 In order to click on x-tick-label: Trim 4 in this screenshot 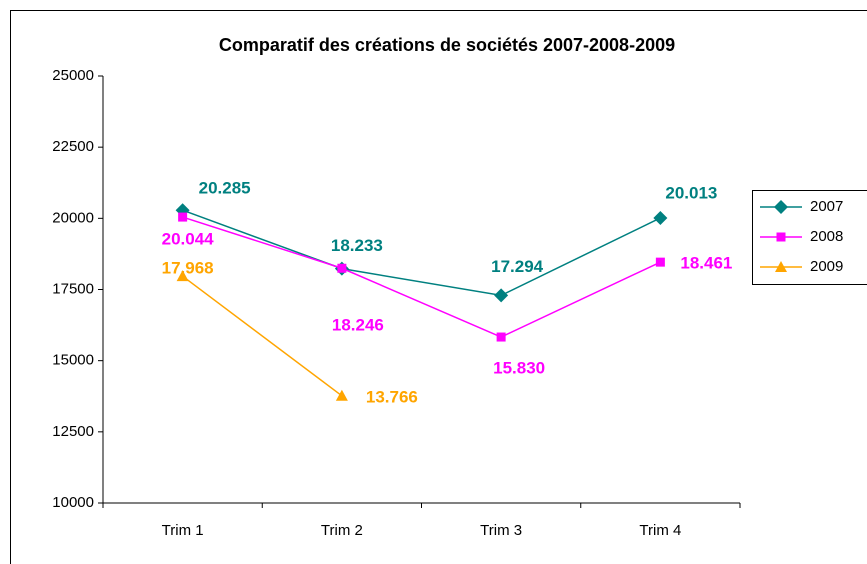, I will do `click(660, 530)`.